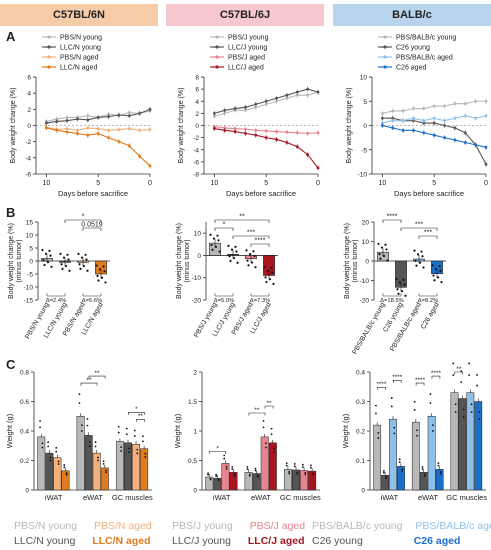 Image resolution: width=491 pixels, height=550 pixels. Describe the element at coordinates (80, 48) in the screenshot. I see `legend-label: LLC/N young` at that location.